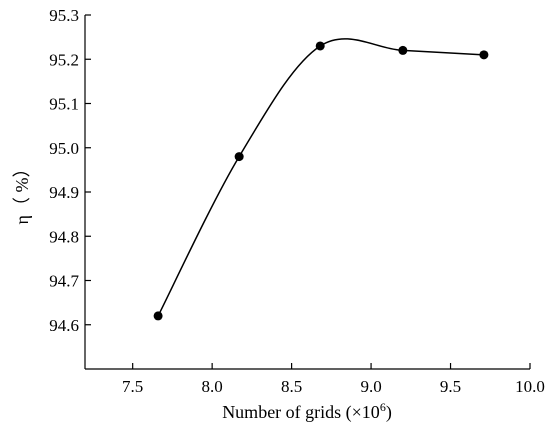  I want to click on x-axis-title: Number of grids (×106), so click(307, 411).